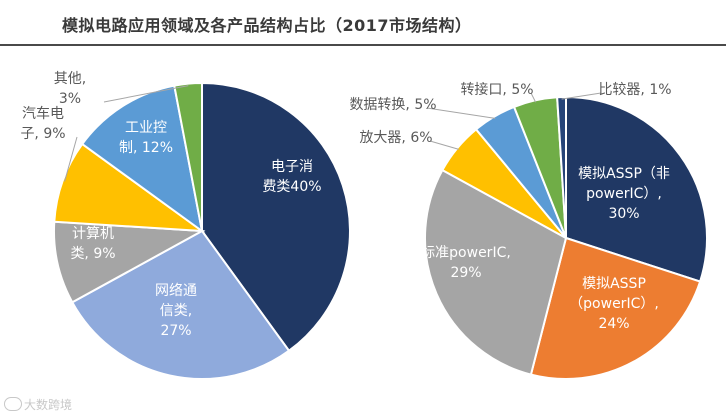  What do you see at coordinates (466, 253) in the screenshot?
I see `pie2-label-3-line-1: 标准powerIC,` at bounding box center [466, 253].